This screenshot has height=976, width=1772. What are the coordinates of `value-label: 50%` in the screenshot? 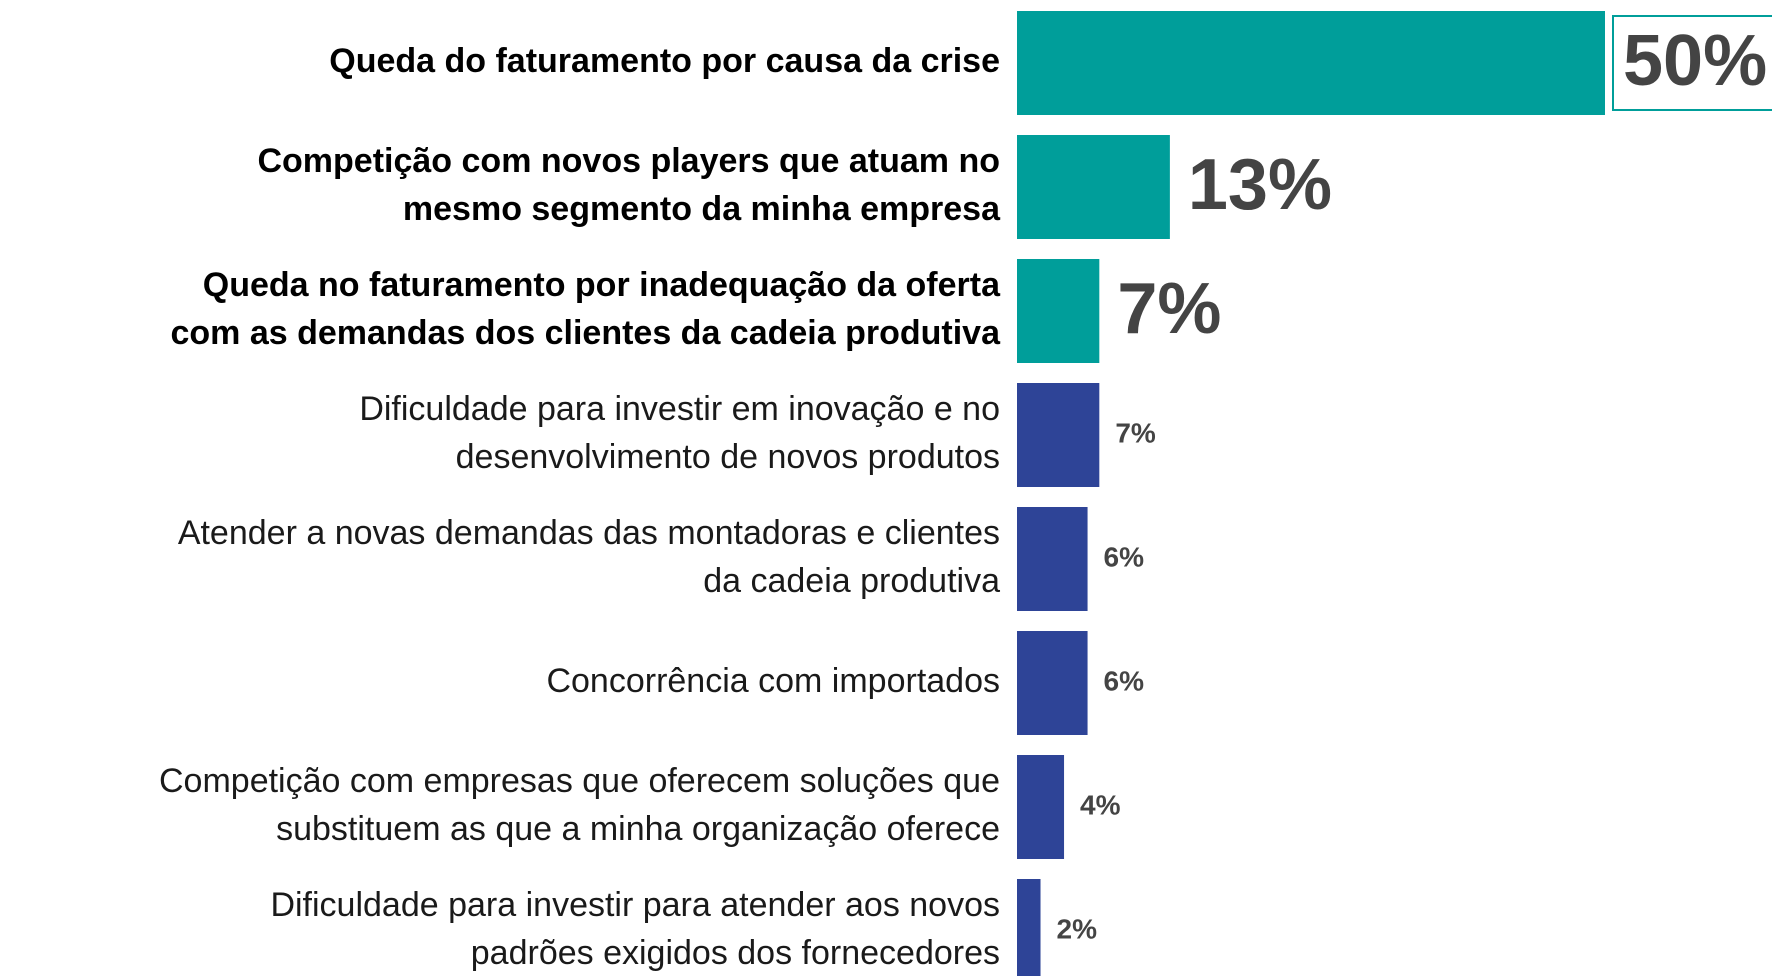 It's located at (1695, 61).